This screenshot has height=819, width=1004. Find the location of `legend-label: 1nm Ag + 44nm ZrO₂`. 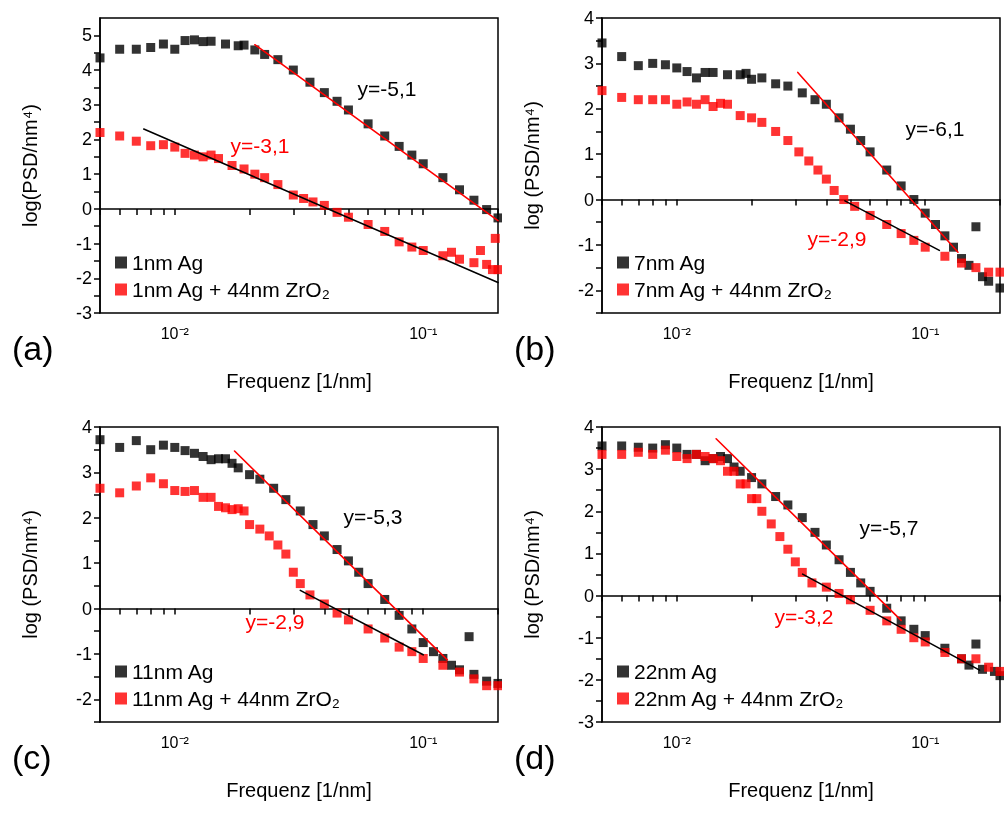

legend-label: 1nm Ag + 44nm ZrO₂ is located at coordinates (231, 289).